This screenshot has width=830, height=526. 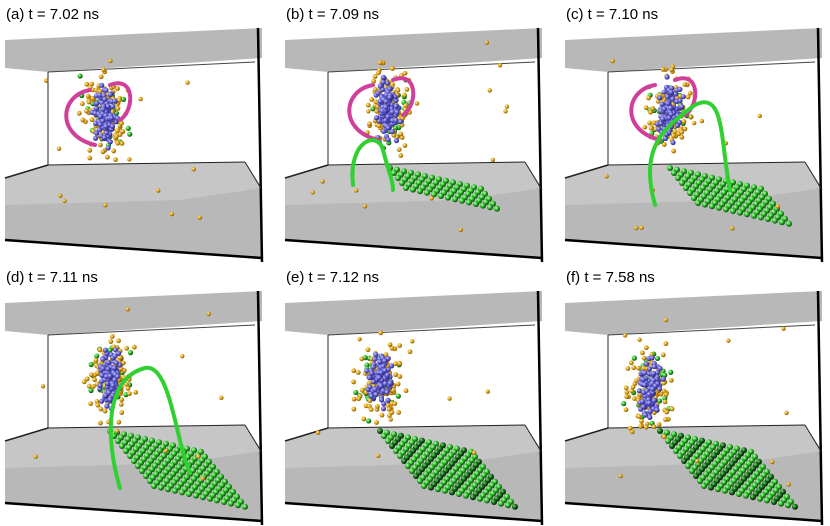 I want to click on box-floor-shade, so click(x=133, y=183).